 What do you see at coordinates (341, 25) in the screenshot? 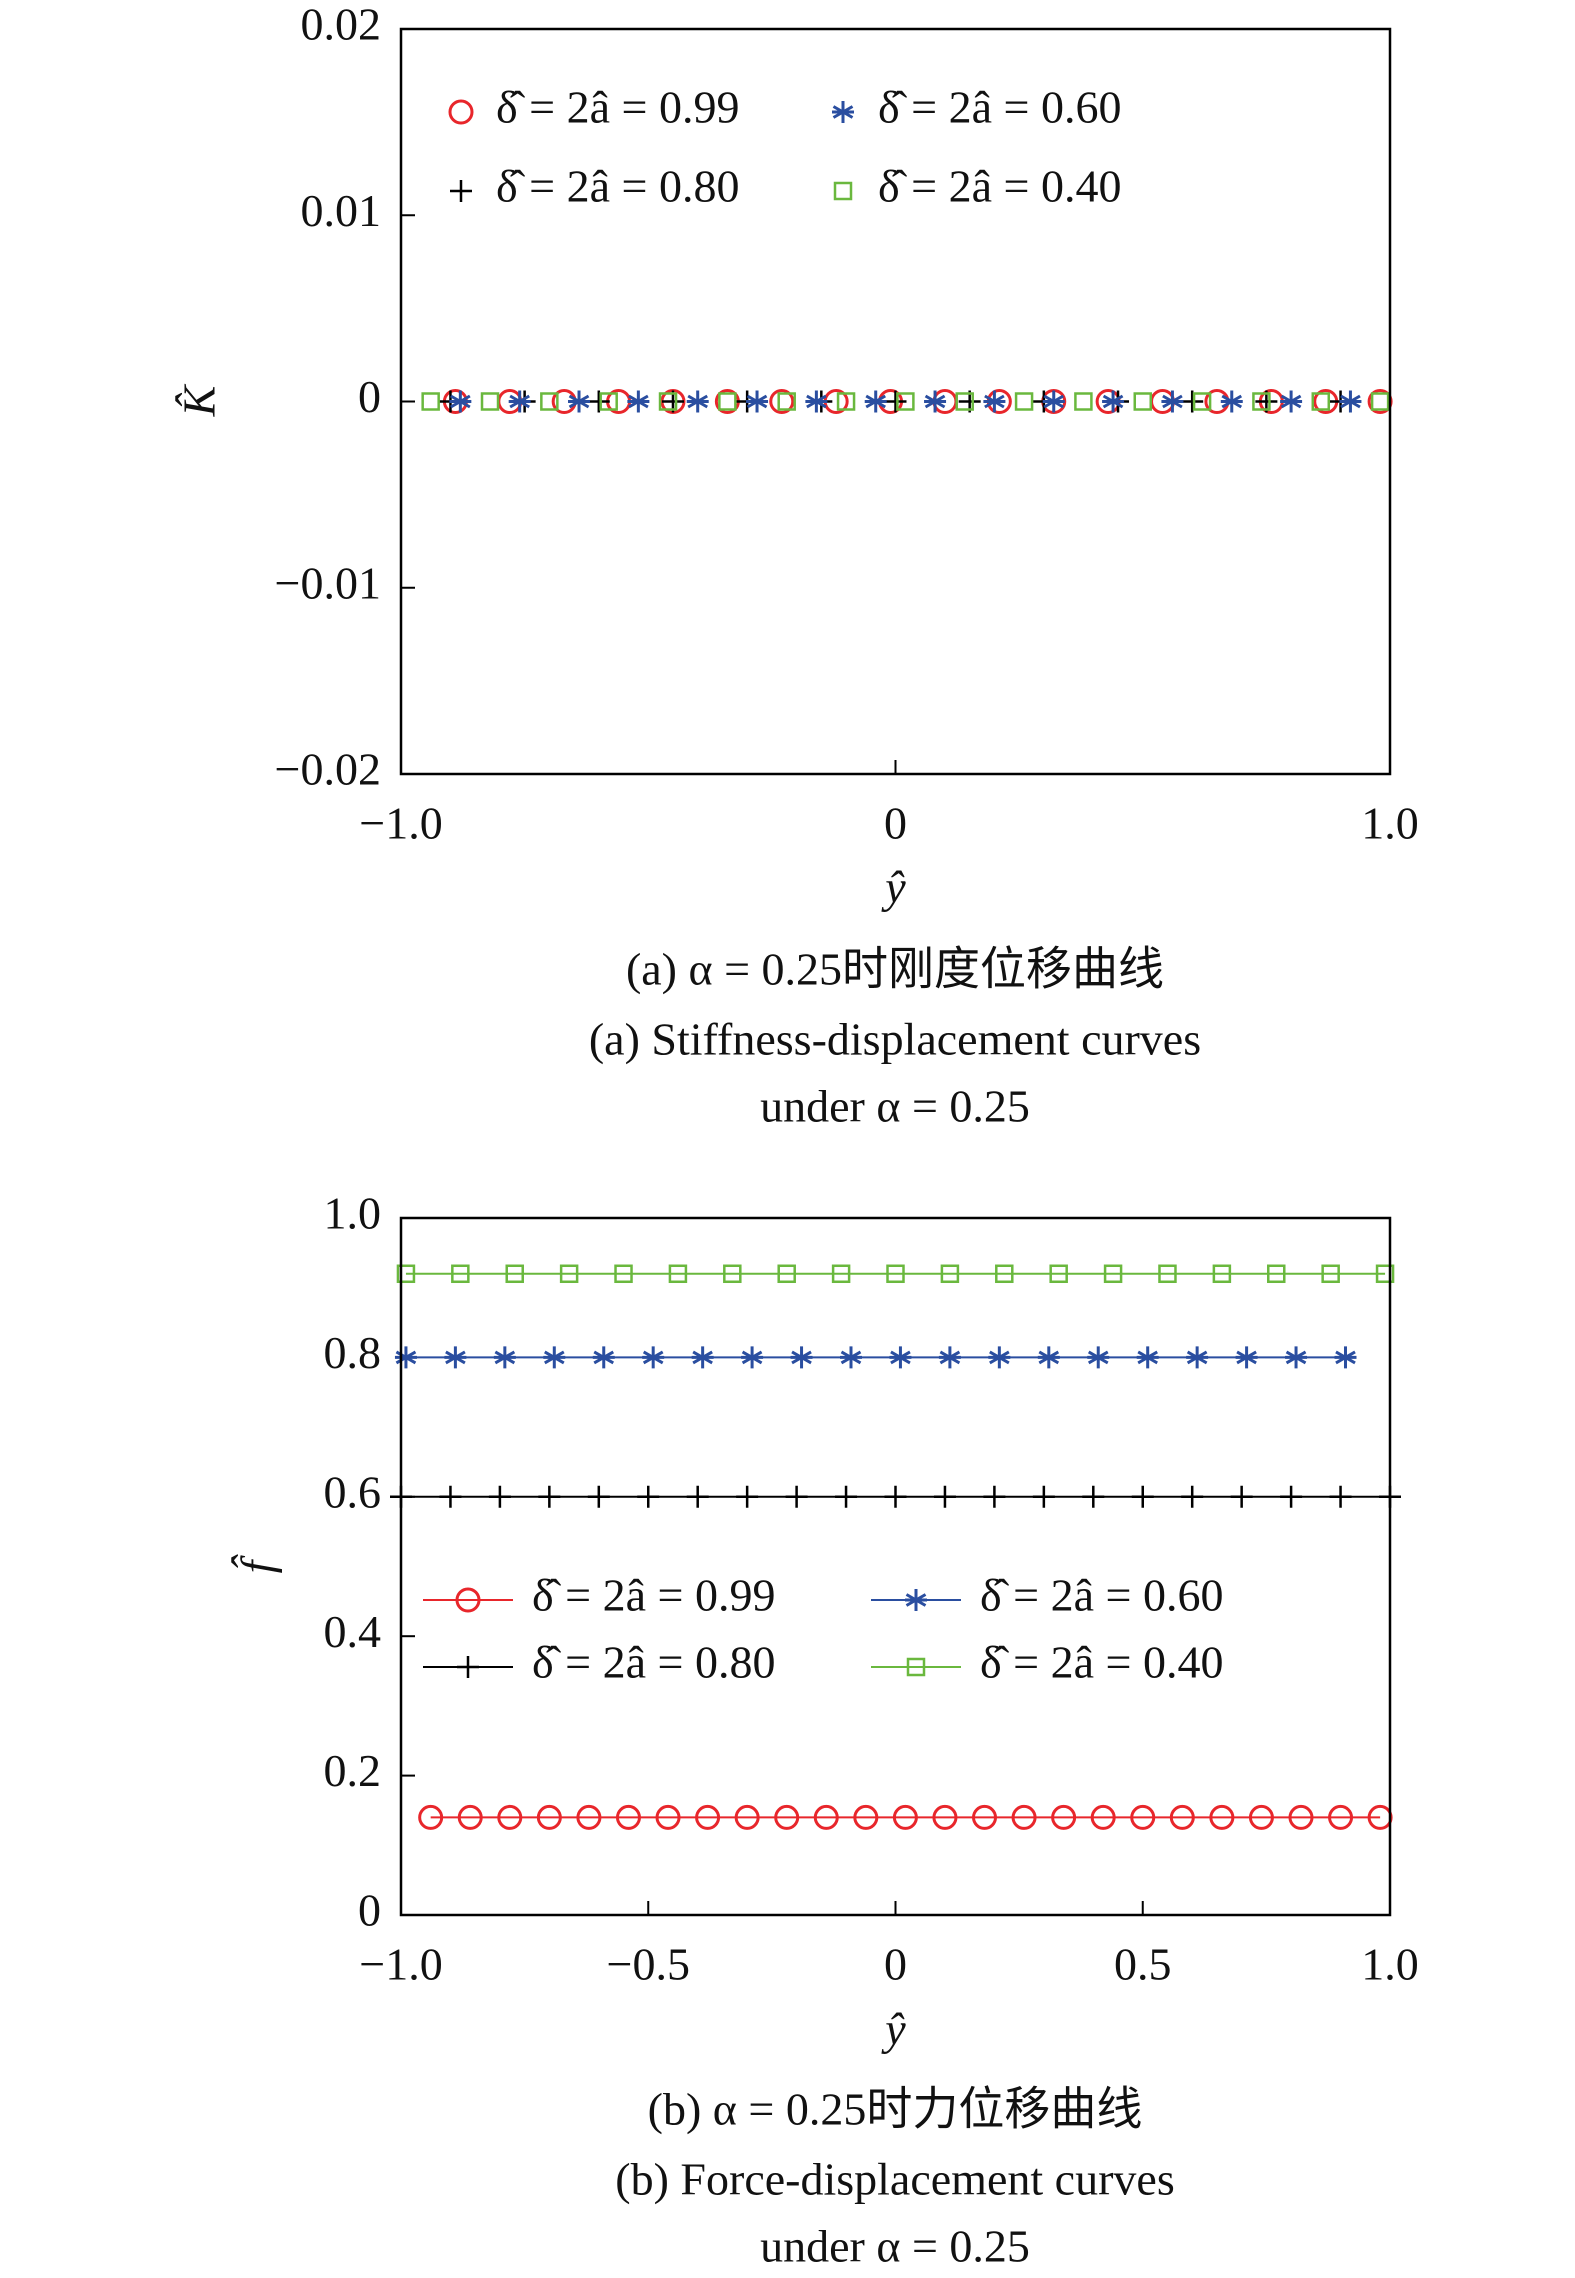
I see `y-tick-label: 0.02` at bounding box center [341, 25].